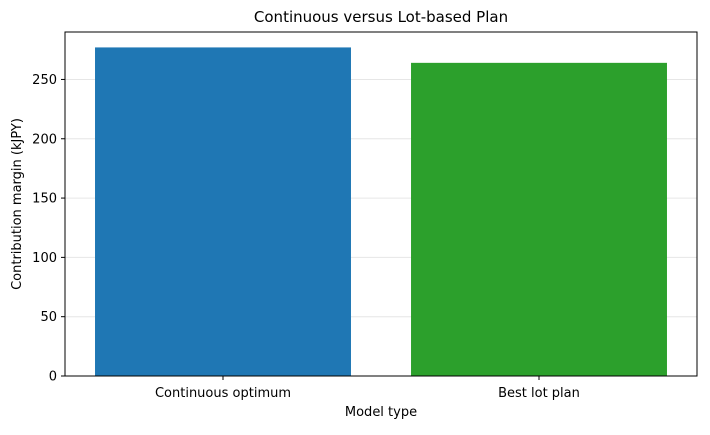 The width and height of the screenshot is (710, 435). I want to click on y-tick-label: 200, so click(44, 139).